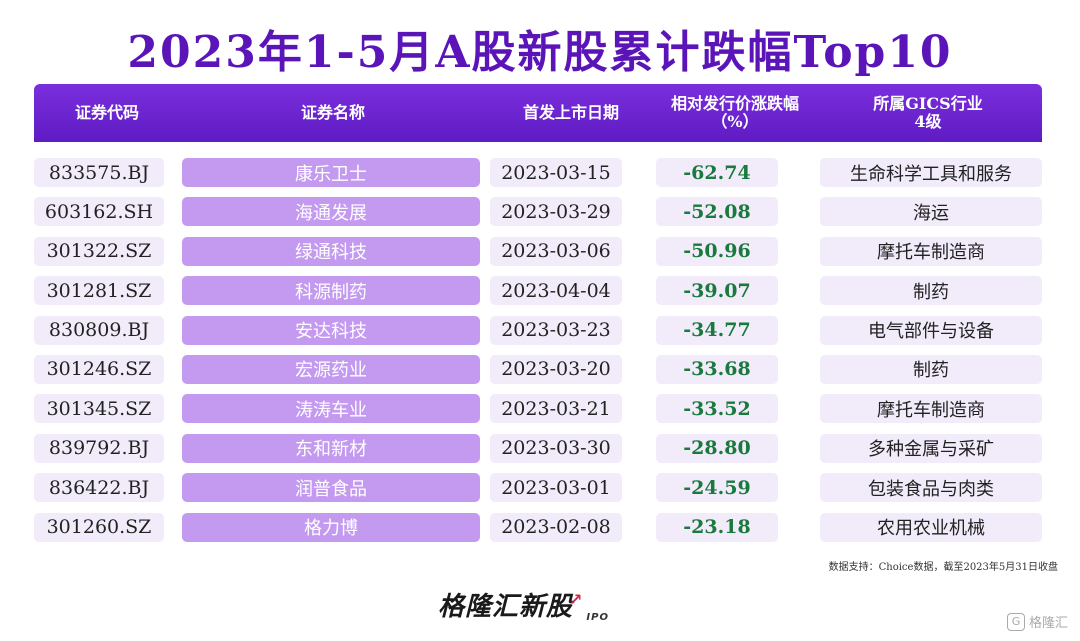 The image size is (1080, 641). I want to click on cell-code: 301281.SZ, so click(99, 291).